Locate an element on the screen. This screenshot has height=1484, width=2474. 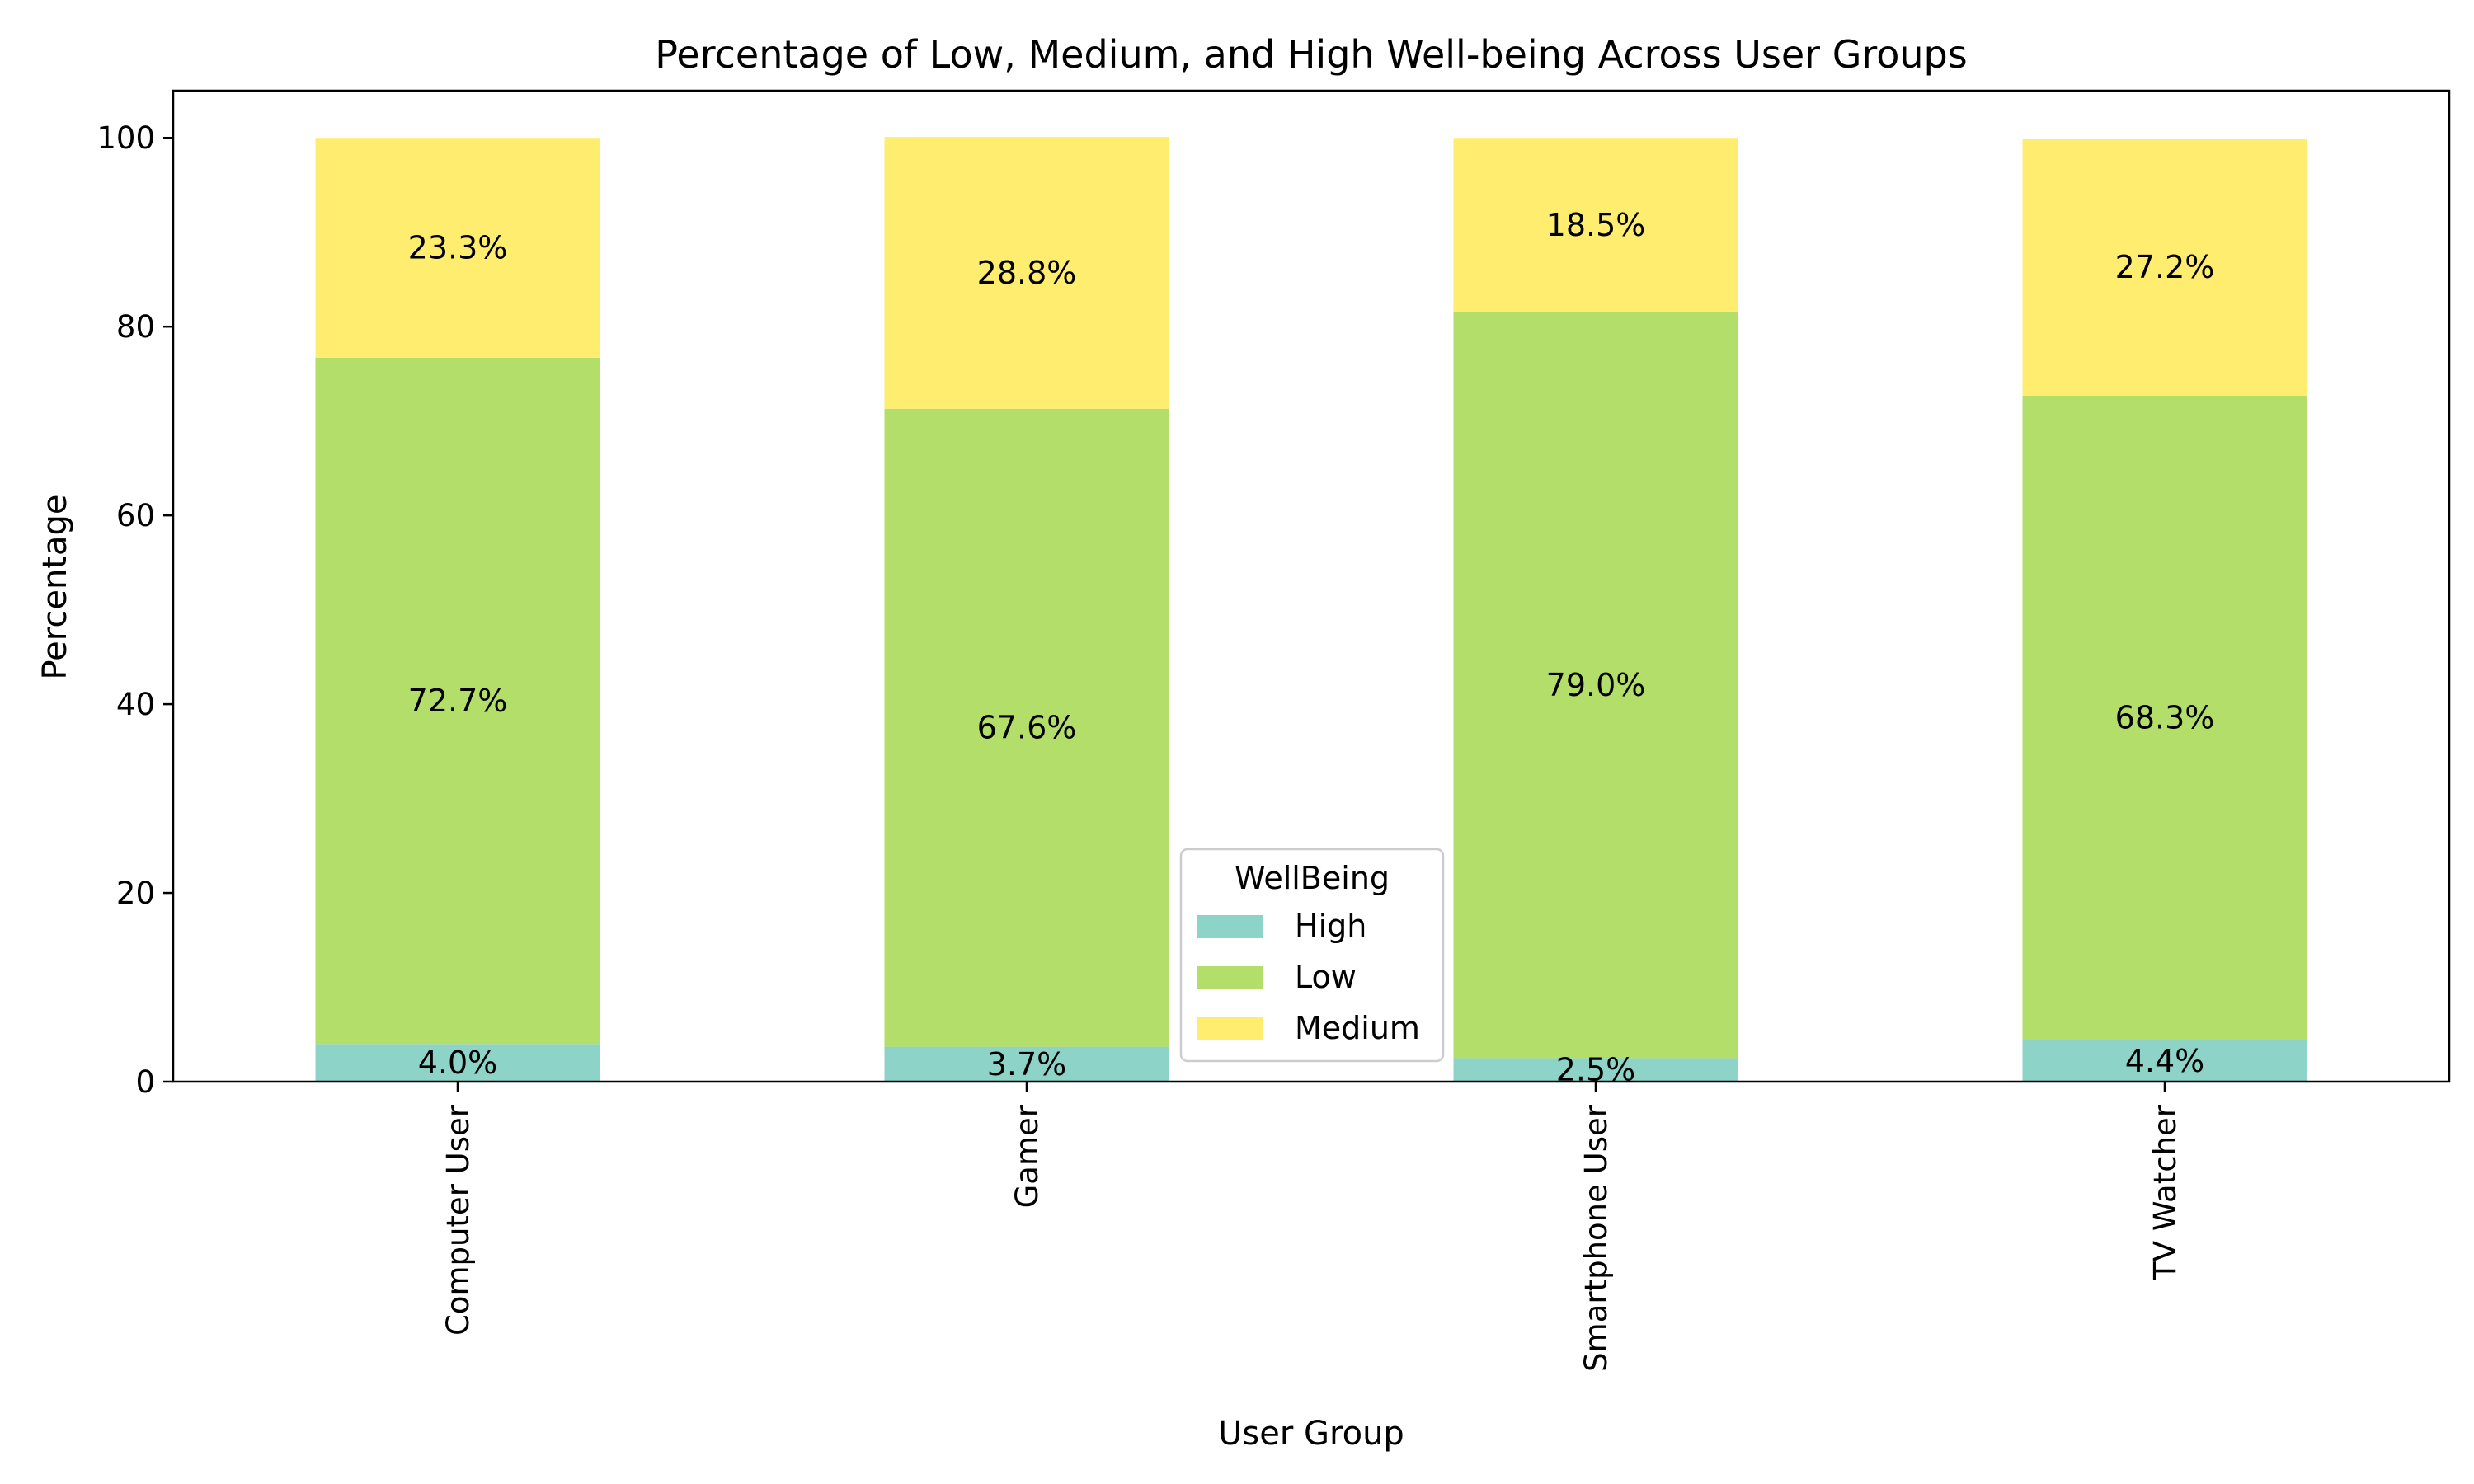
legend: WellBeing High Low Medium is located at coordinates (1312, 955).